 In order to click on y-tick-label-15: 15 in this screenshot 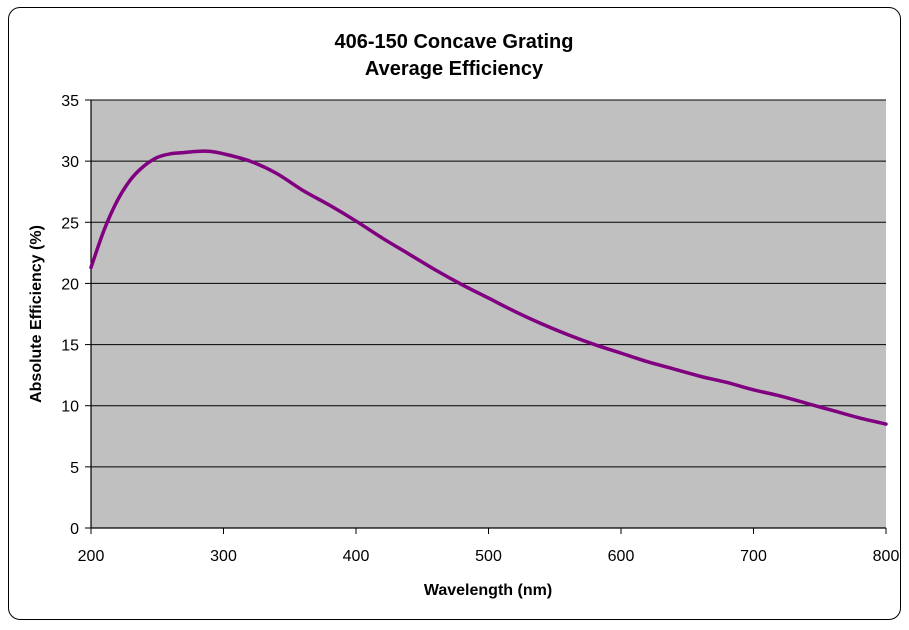, I will do `click(70, 346)`.